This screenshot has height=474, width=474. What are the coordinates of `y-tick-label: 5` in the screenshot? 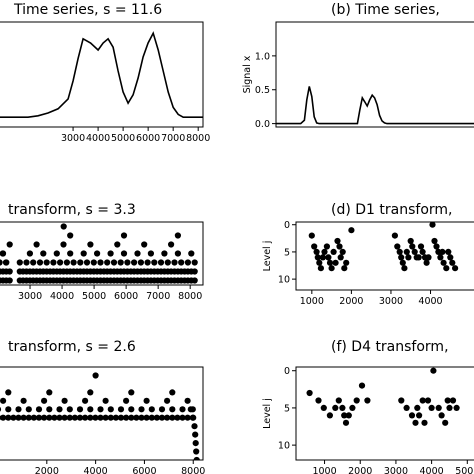 It's located at (287, 408).